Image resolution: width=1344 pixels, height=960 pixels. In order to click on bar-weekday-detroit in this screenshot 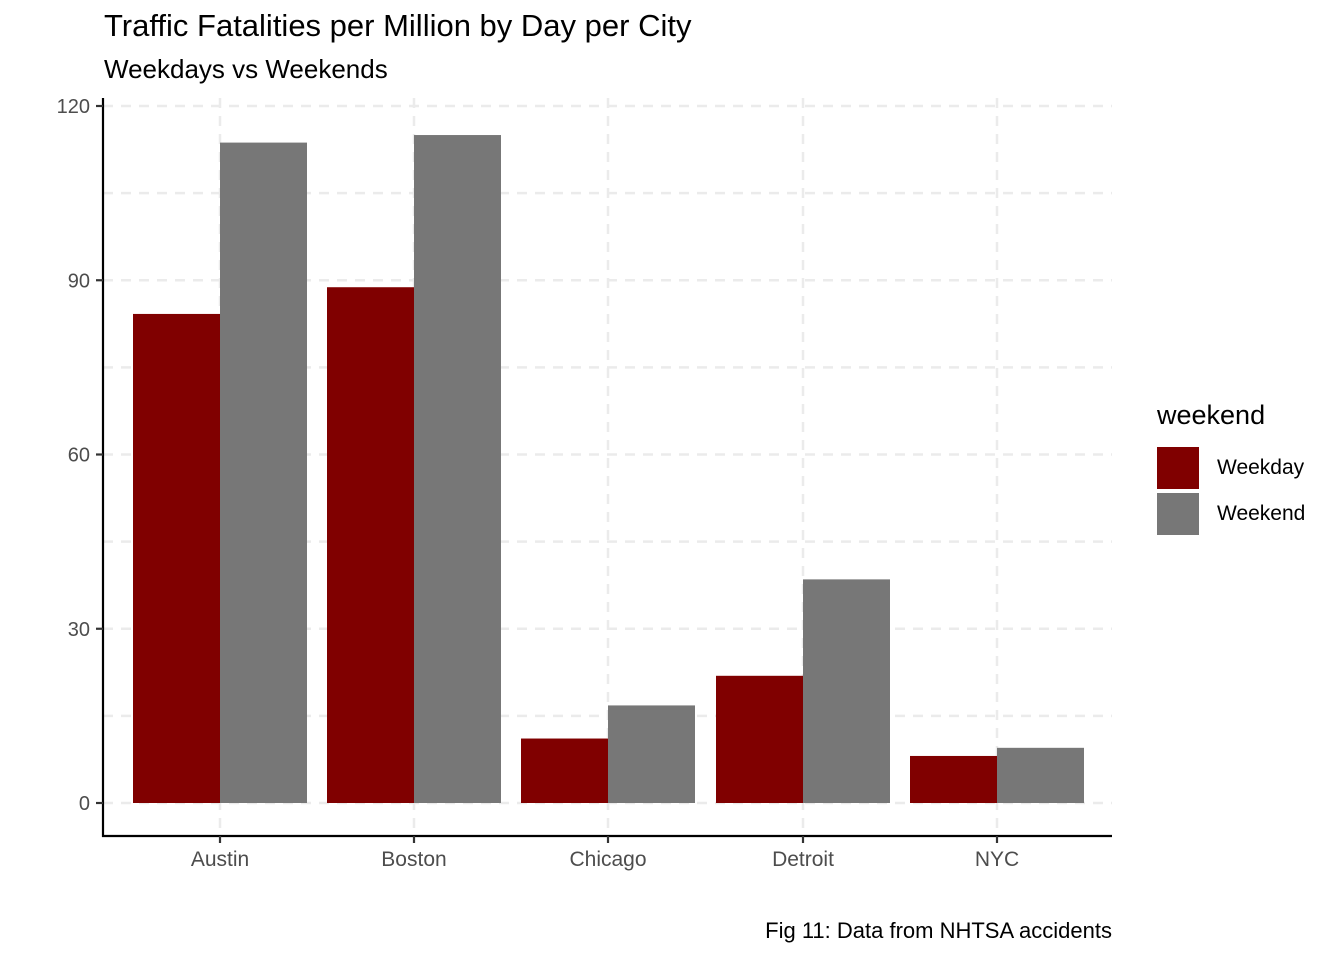, I will do `click(759, 739)`.